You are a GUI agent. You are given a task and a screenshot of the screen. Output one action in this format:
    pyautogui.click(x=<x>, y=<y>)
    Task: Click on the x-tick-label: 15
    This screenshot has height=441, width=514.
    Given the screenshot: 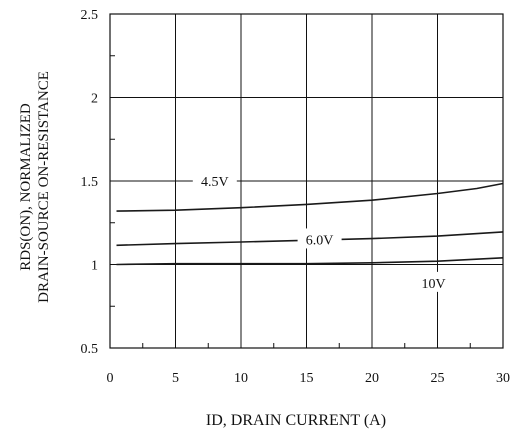 What is the action you would take?
    pyautogui.click(x=307, y=378)
    